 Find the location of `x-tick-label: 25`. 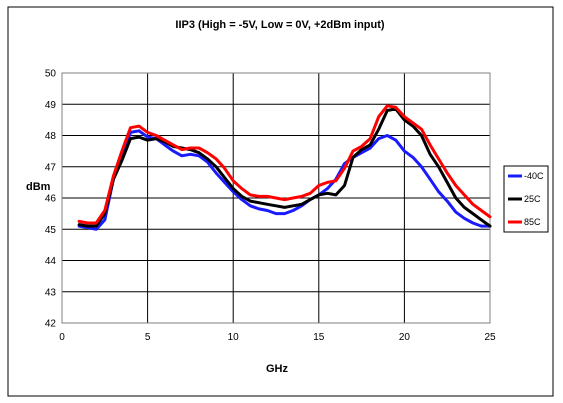

x-tick-label: 25 is located at coordinates (490, 337).